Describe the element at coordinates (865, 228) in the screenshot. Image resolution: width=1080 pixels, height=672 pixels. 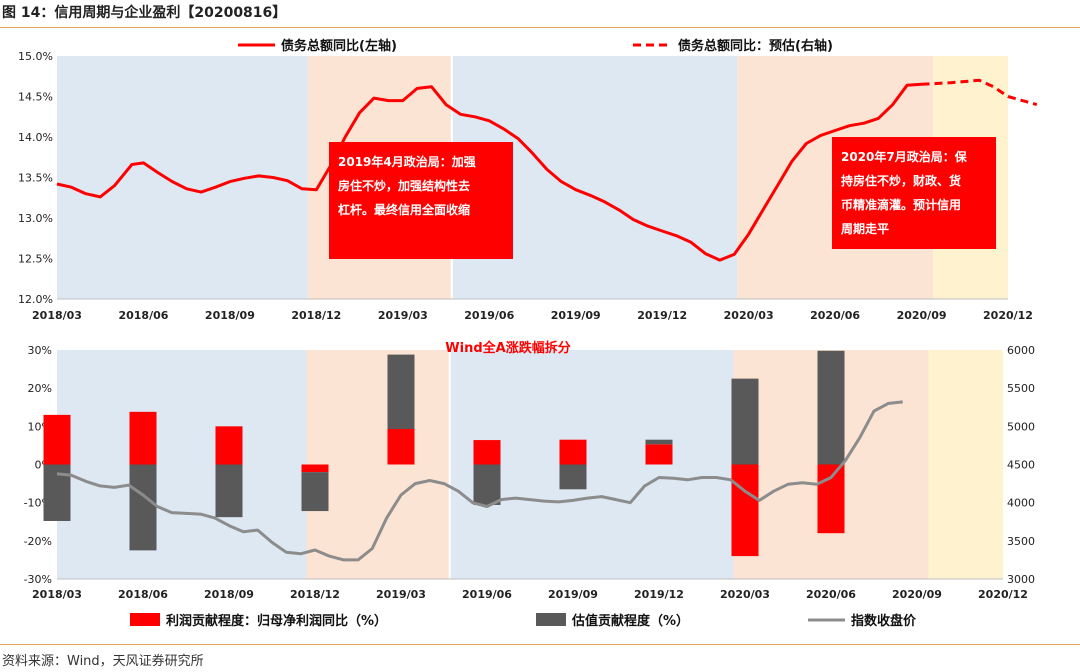
I see `annotation-text-line: 周期走平` at that location.